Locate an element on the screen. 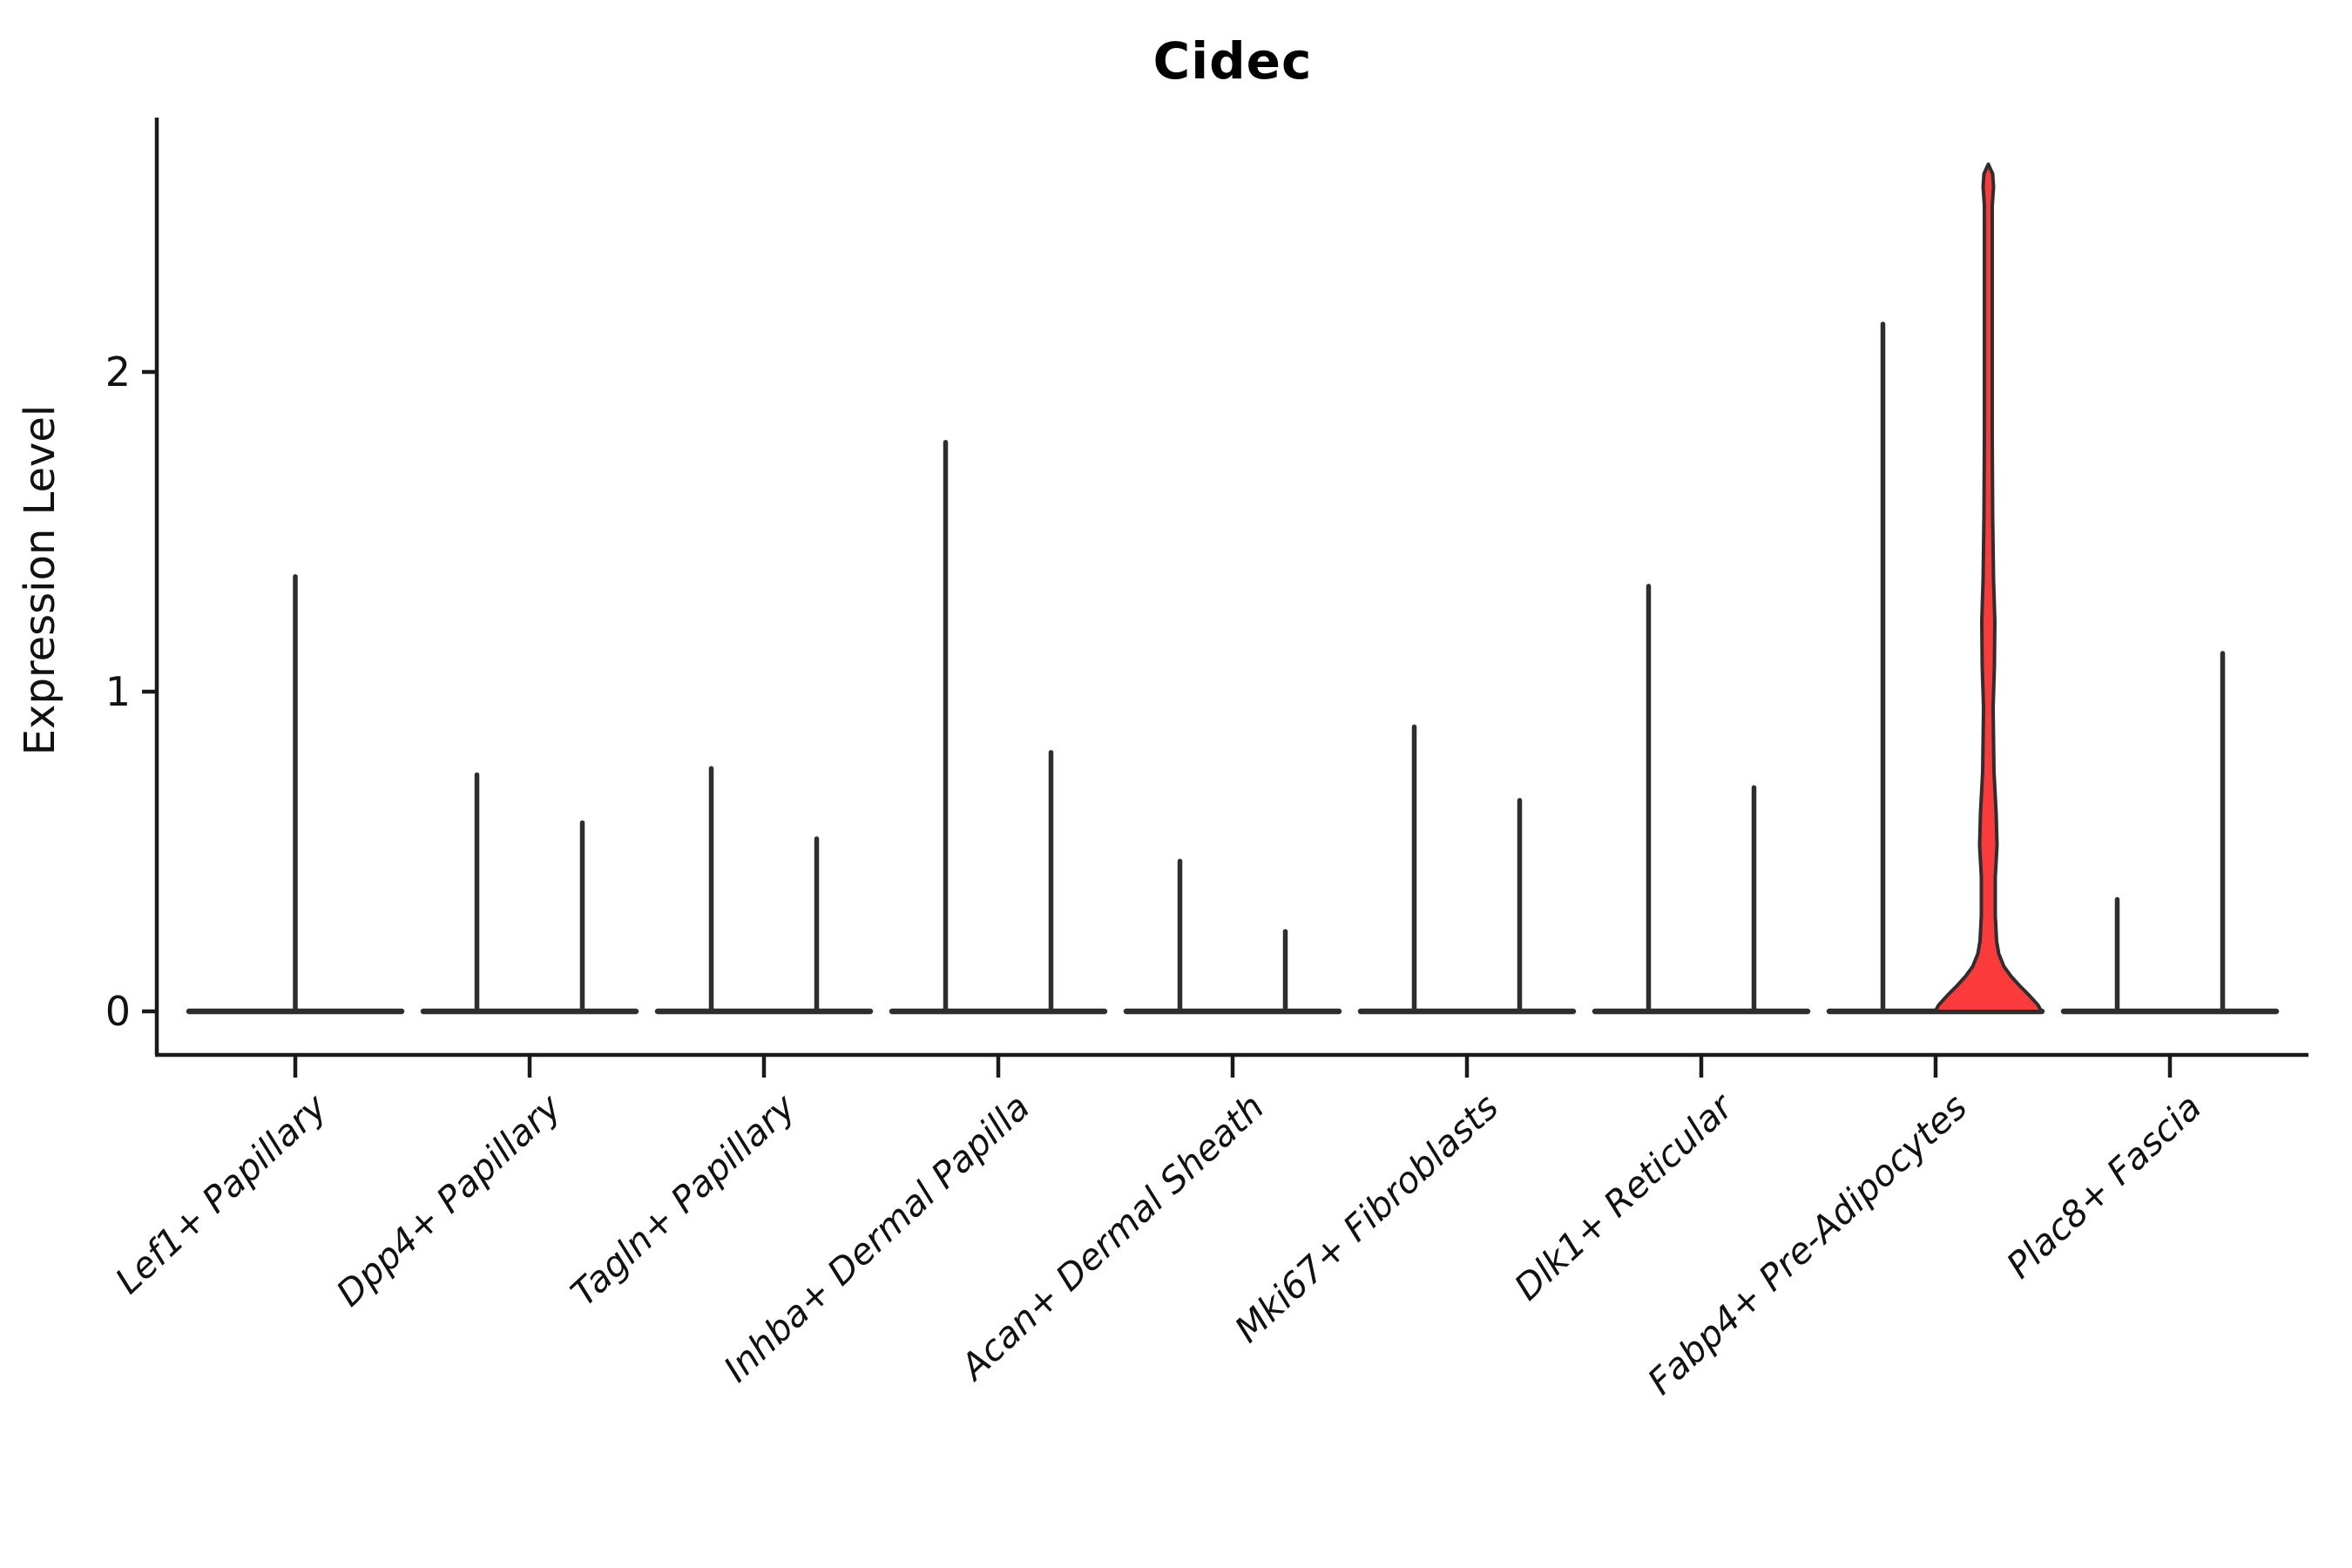  y-tick-label: 1 is located at coordinates (118, 692).